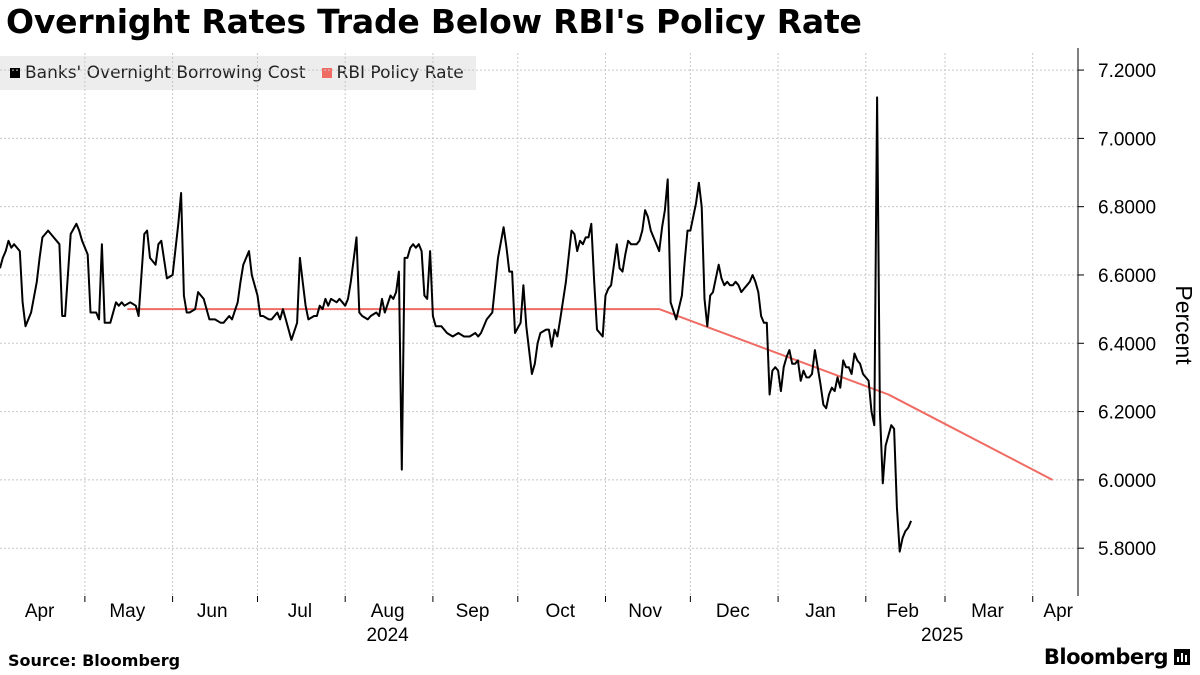  I want to click on x-tick-label: Oct, so click(560, 611).